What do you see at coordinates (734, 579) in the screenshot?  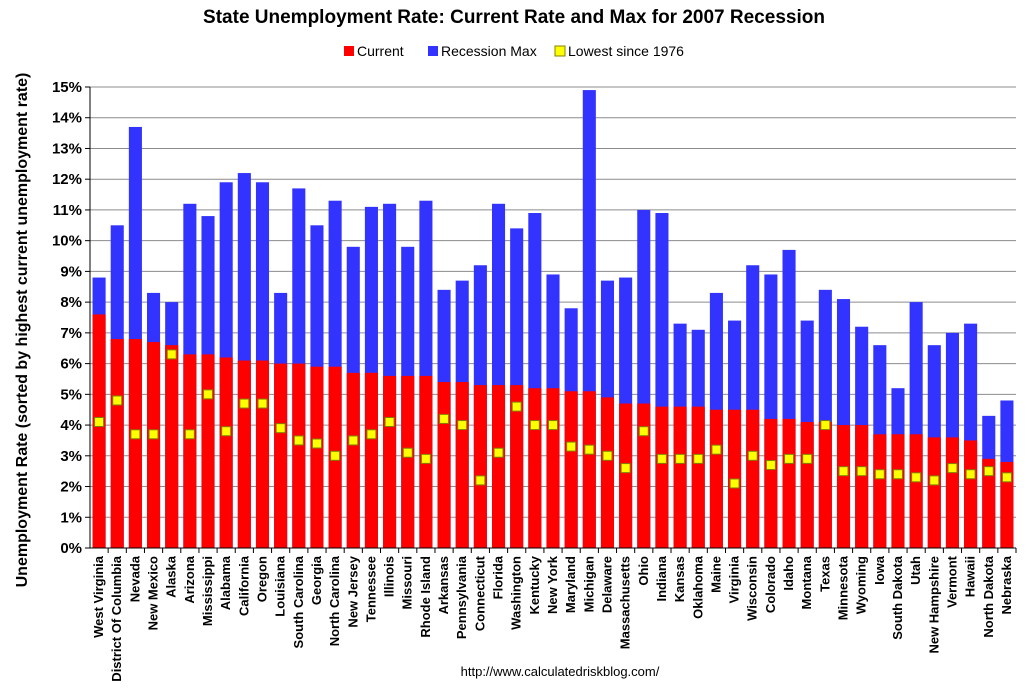 I see `x-category-label: Virginia` at bounding box center [734, 579].